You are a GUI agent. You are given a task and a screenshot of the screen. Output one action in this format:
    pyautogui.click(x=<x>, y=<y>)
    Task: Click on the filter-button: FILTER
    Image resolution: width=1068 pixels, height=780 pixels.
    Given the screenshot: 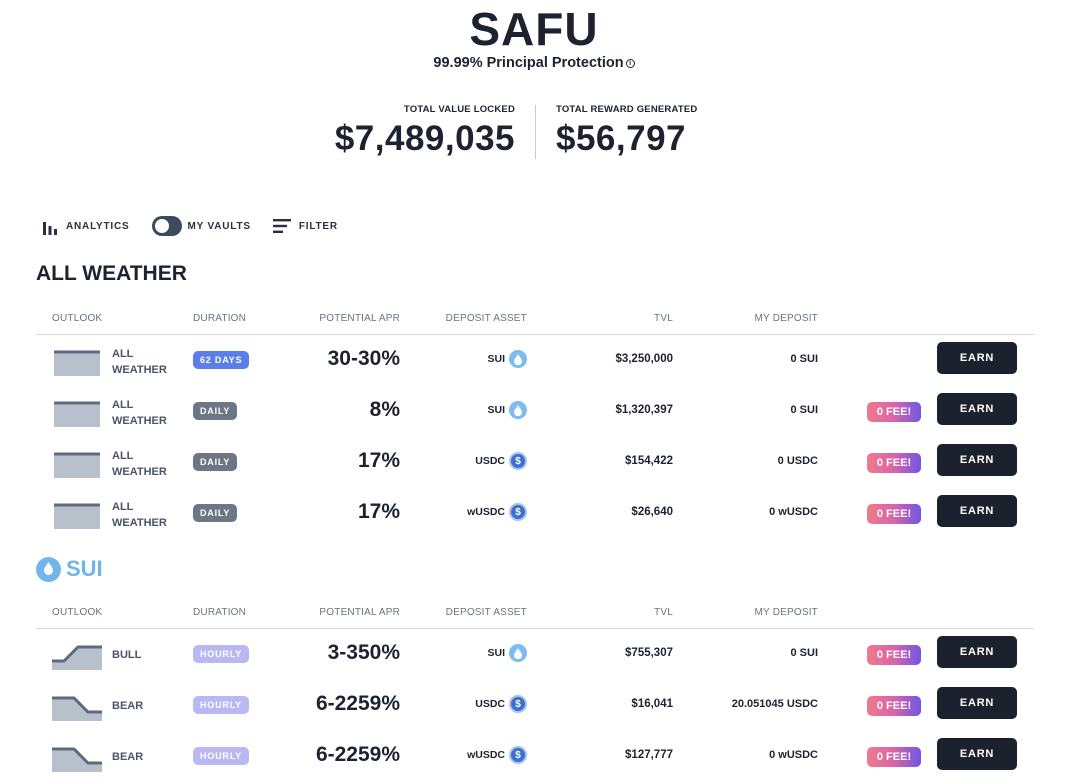 What is the action you would take?
    pyautogui.click(x=305, y=226)
    